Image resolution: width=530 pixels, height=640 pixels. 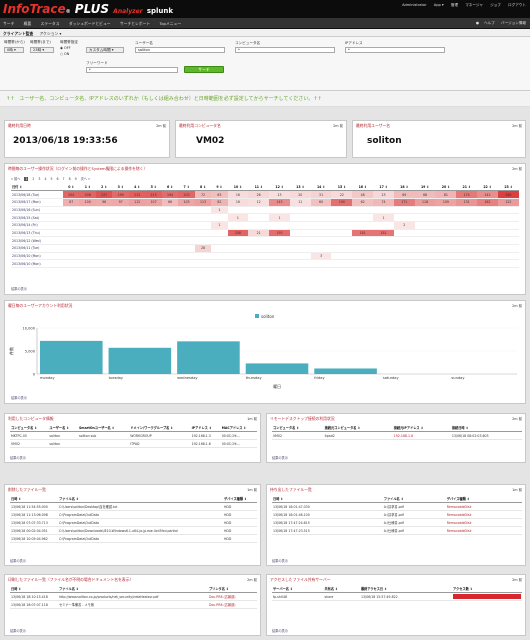 I want to click on column-header: SmartOnユーザー名 ↕, so click(x=103, y=428).